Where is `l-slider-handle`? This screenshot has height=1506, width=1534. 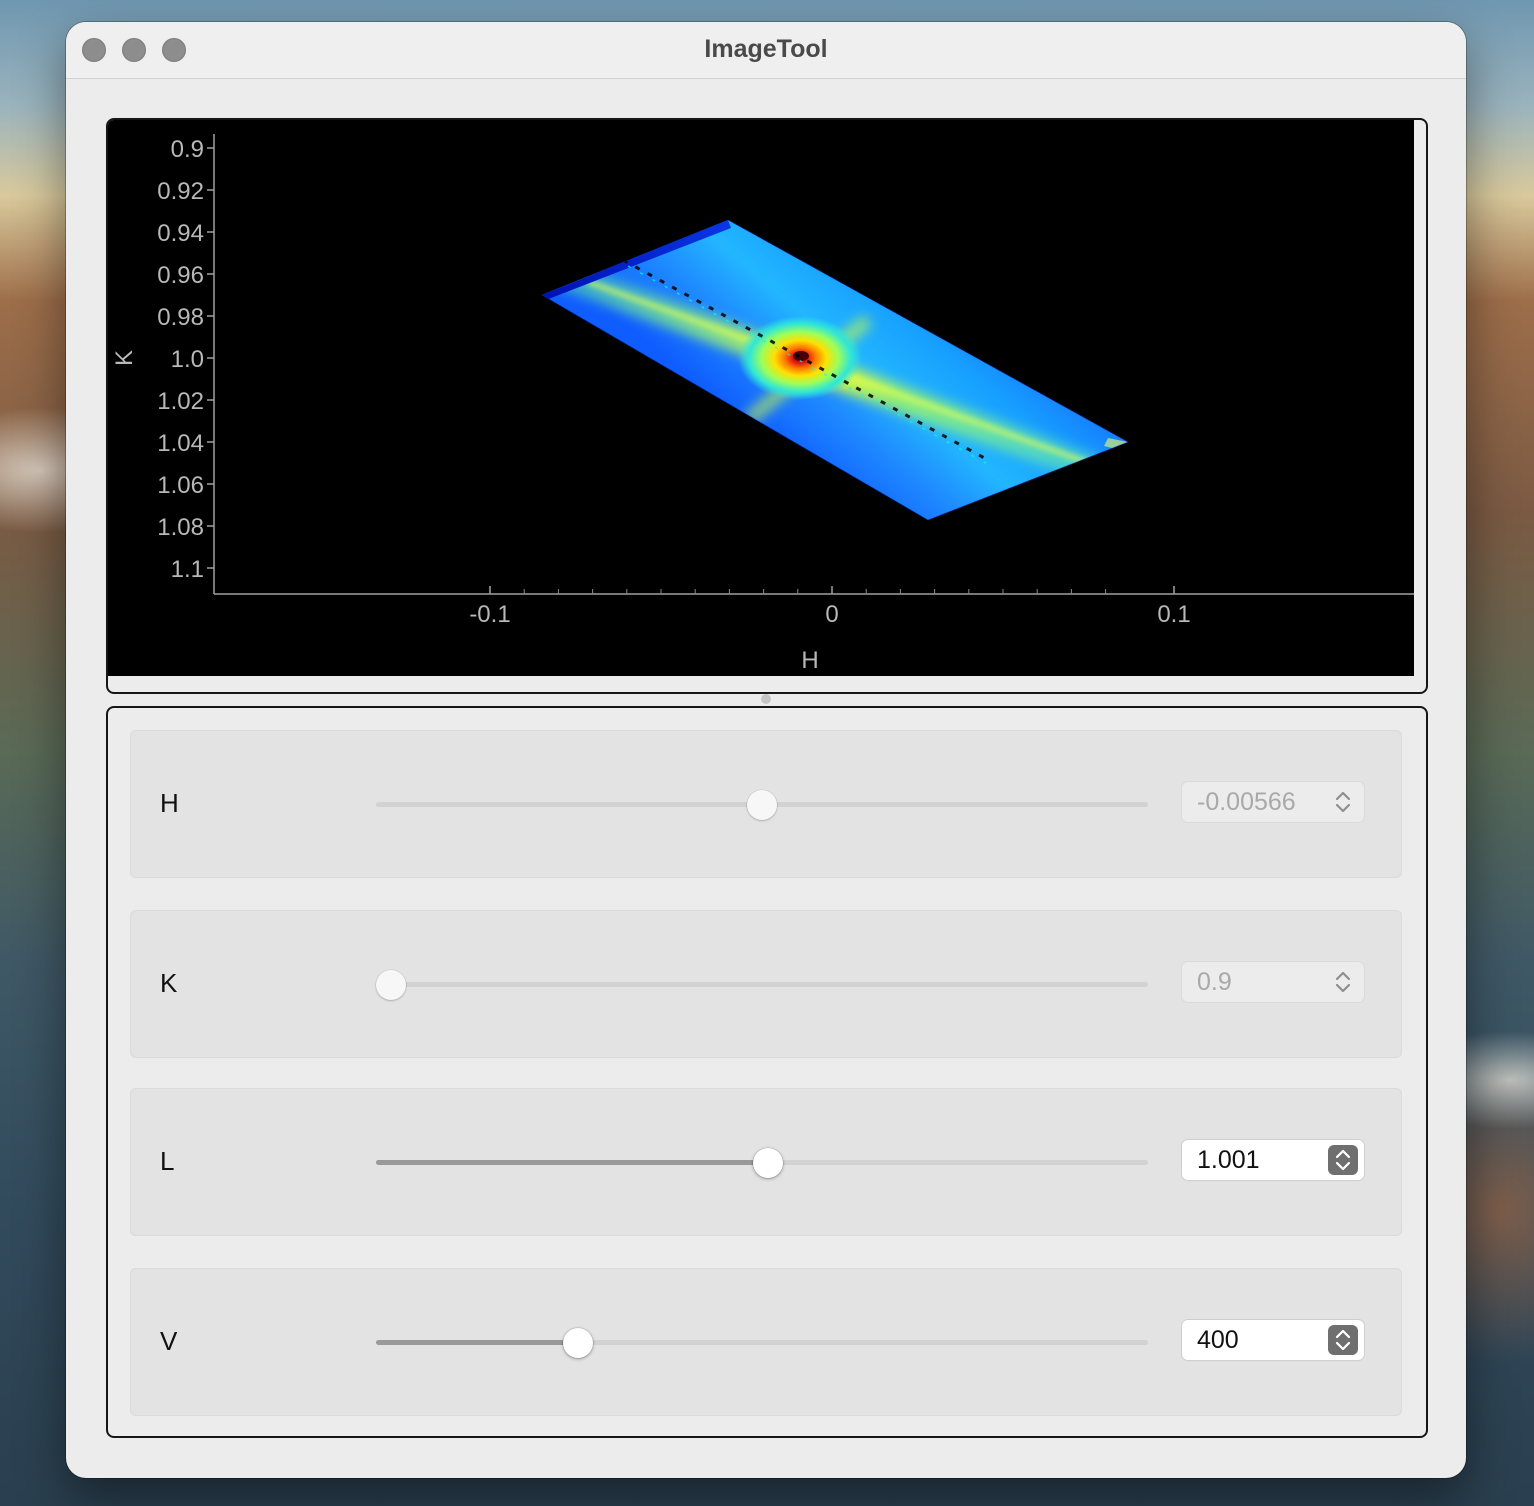
l-slider-handle is located at coordinates (768, 1163).